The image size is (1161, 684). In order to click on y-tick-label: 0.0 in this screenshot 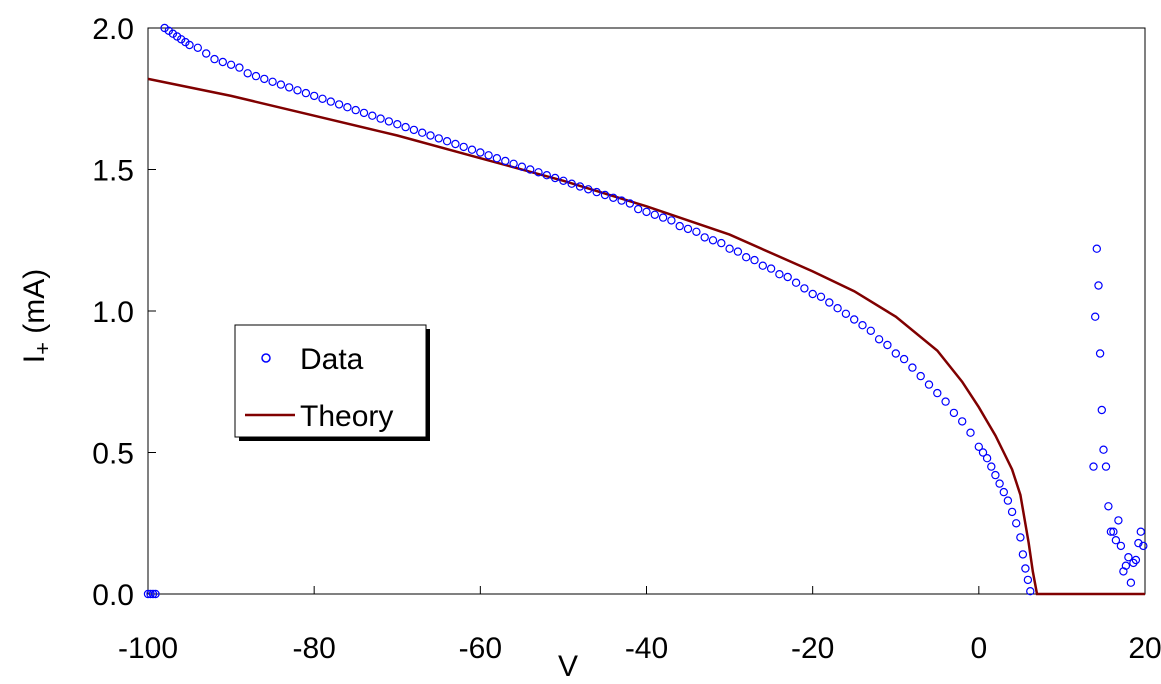, I will do `click(113, 595)`.